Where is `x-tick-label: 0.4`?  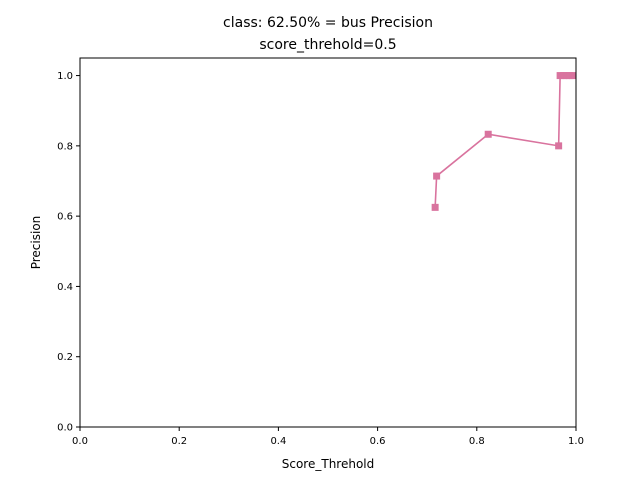
x-tick-label: 0.4 is located at coordinates (278, 441).